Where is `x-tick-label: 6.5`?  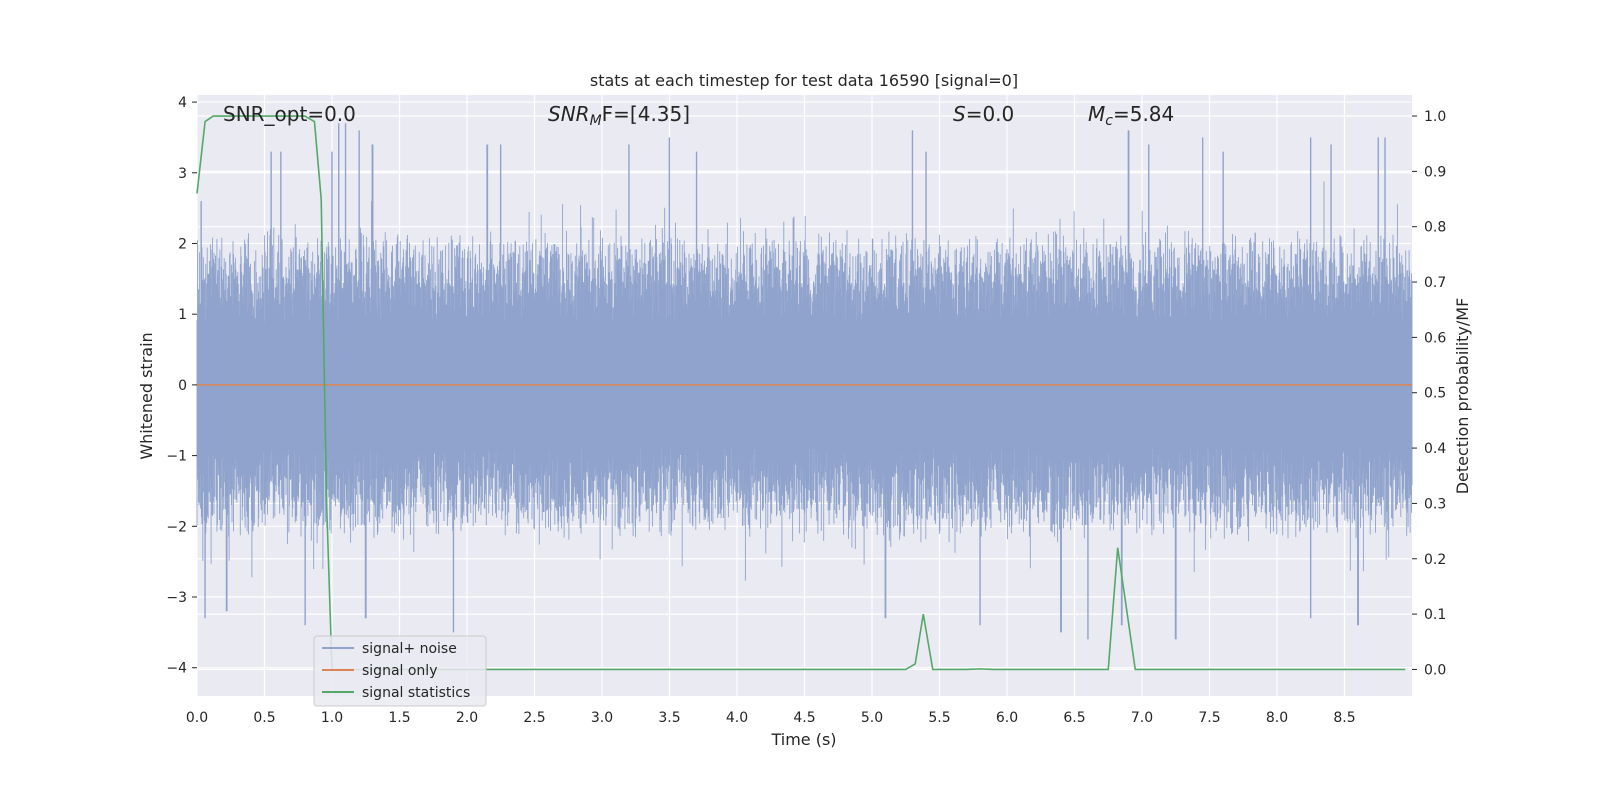
x-tick-label: 6.5 is located at coordinates (1074, 718).